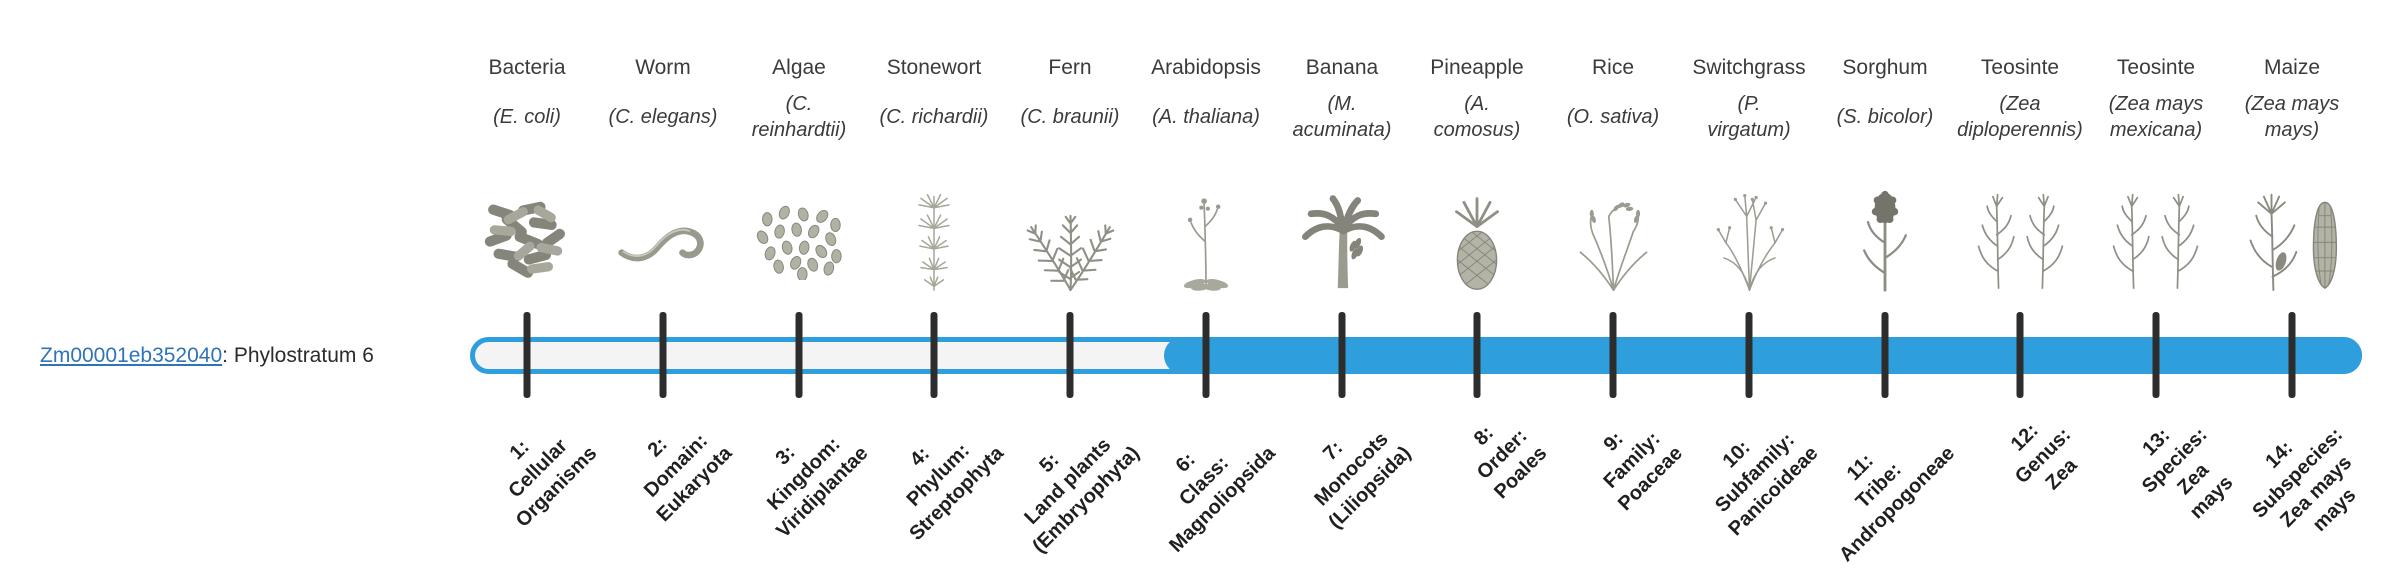  I want to click on switchgrass-icon, so click(1749, 230).